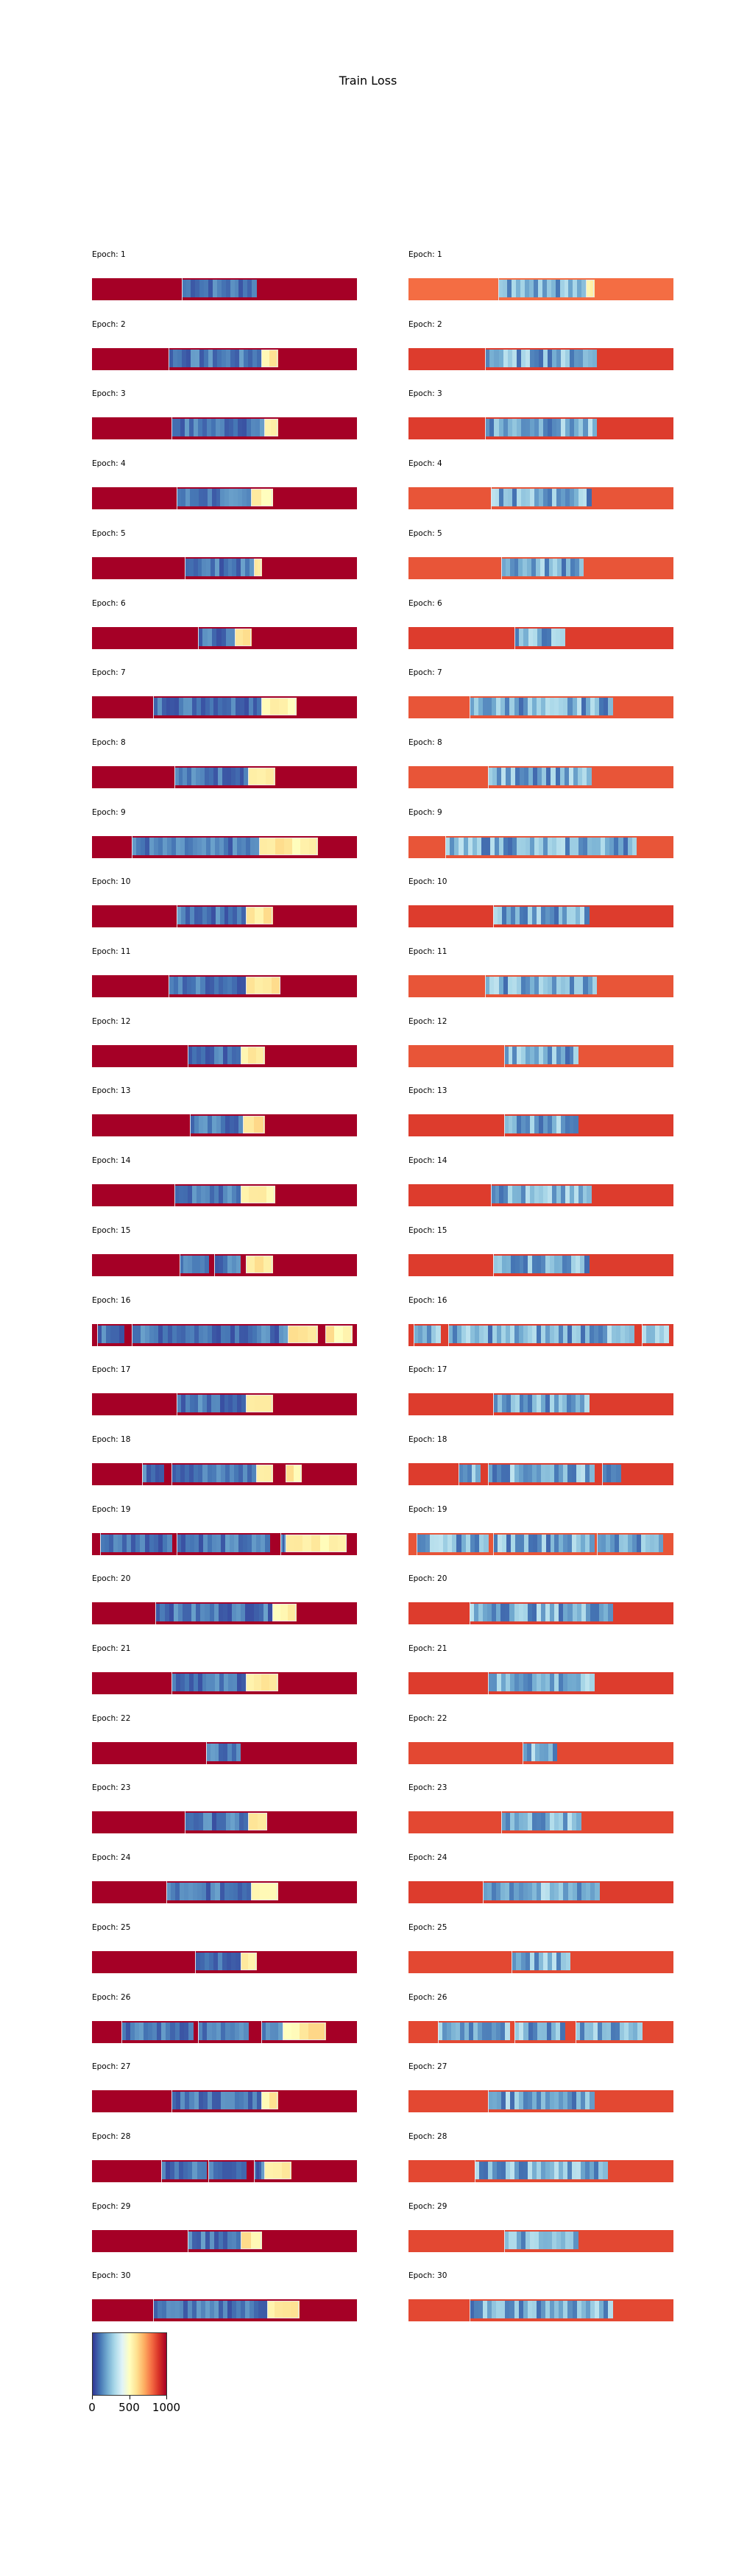 The width and height of the screenshot is (736, 2576). Describe the element at coordinates (264, 1473) in the screenshot. I see `high-loss-segment` at that location.